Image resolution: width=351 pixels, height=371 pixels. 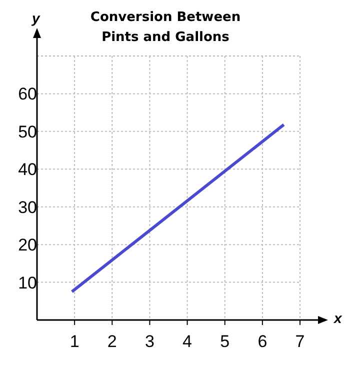 I want to click on y-axis-title: y, so click(x=36, y=18).